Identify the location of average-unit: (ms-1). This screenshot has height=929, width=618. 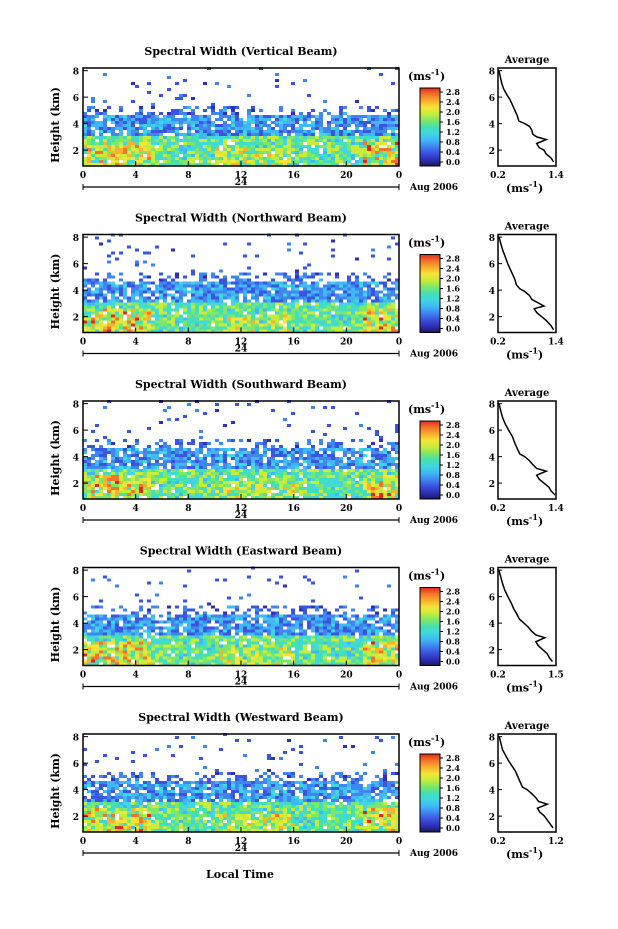
(524, 354).